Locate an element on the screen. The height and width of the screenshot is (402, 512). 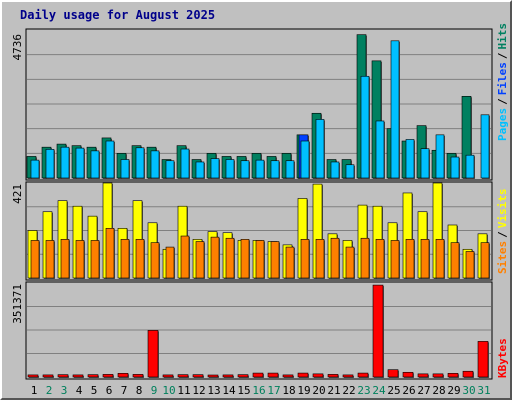
day-label: 8 is located at coordinates (139, 390).